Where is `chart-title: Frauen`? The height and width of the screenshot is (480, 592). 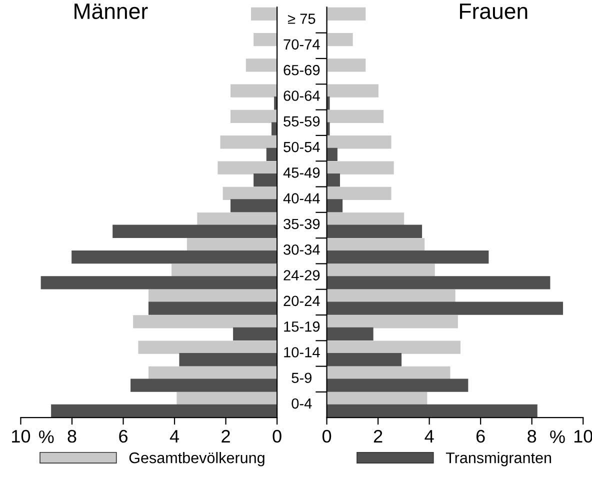
chart-title: Frauen is located at coordinates (494, 12).